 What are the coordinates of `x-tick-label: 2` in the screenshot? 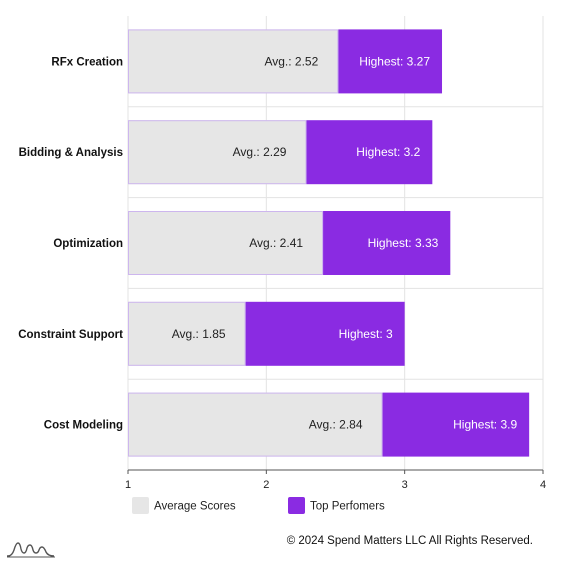 It's located at (266, 485).